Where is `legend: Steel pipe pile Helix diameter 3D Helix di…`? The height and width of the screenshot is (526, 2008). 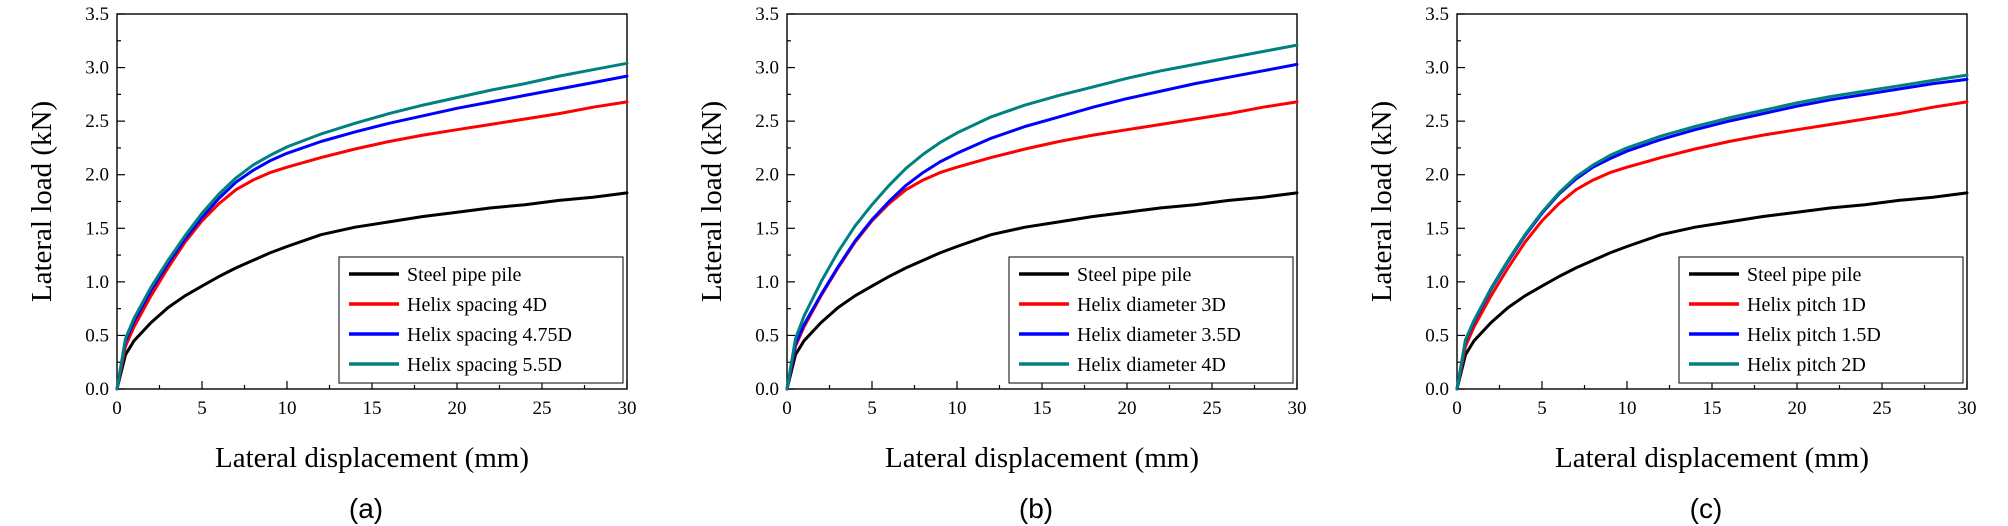
legend: Steel pipe pile Helix diameter 3D Helix di… is located at coordinates (1151, 320).